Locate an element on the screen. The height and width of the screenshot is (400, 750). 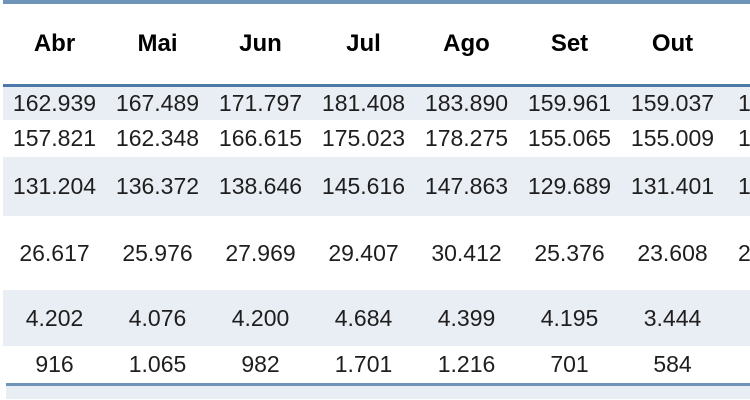
table-cell: 147.863 is located at coordinates (466, 186).